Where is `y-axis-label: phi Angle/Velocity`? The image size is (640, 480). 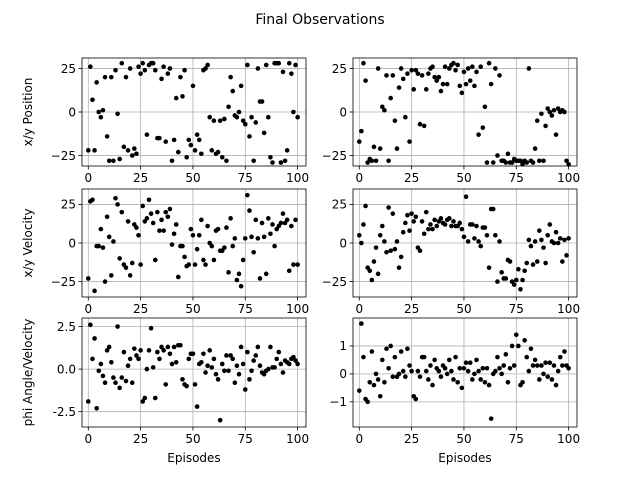 y-axis-label: phi Angle/Velocity is located at coordinates (28, 373).